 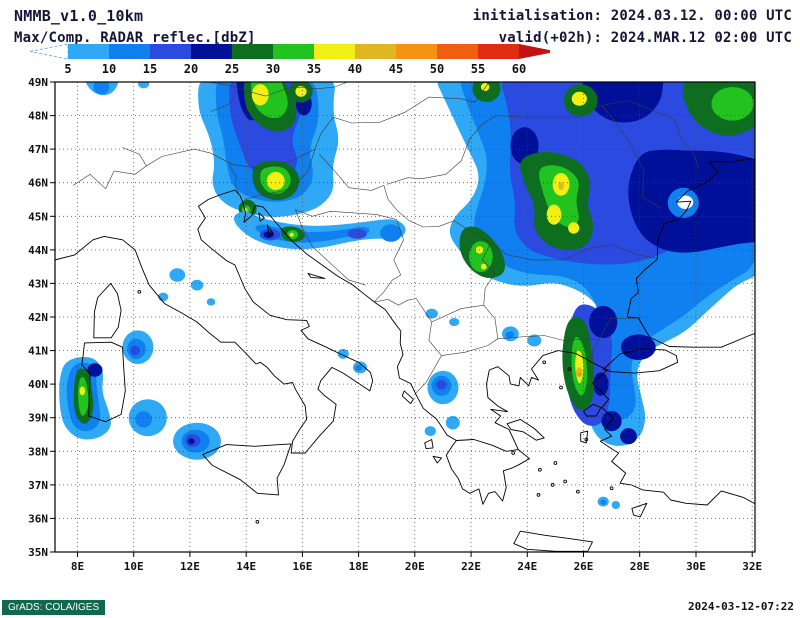 What do you see at coordinates (38, 384) in the screenshot?
I see `svg-text: 40N` at bounding box center [38, 384].